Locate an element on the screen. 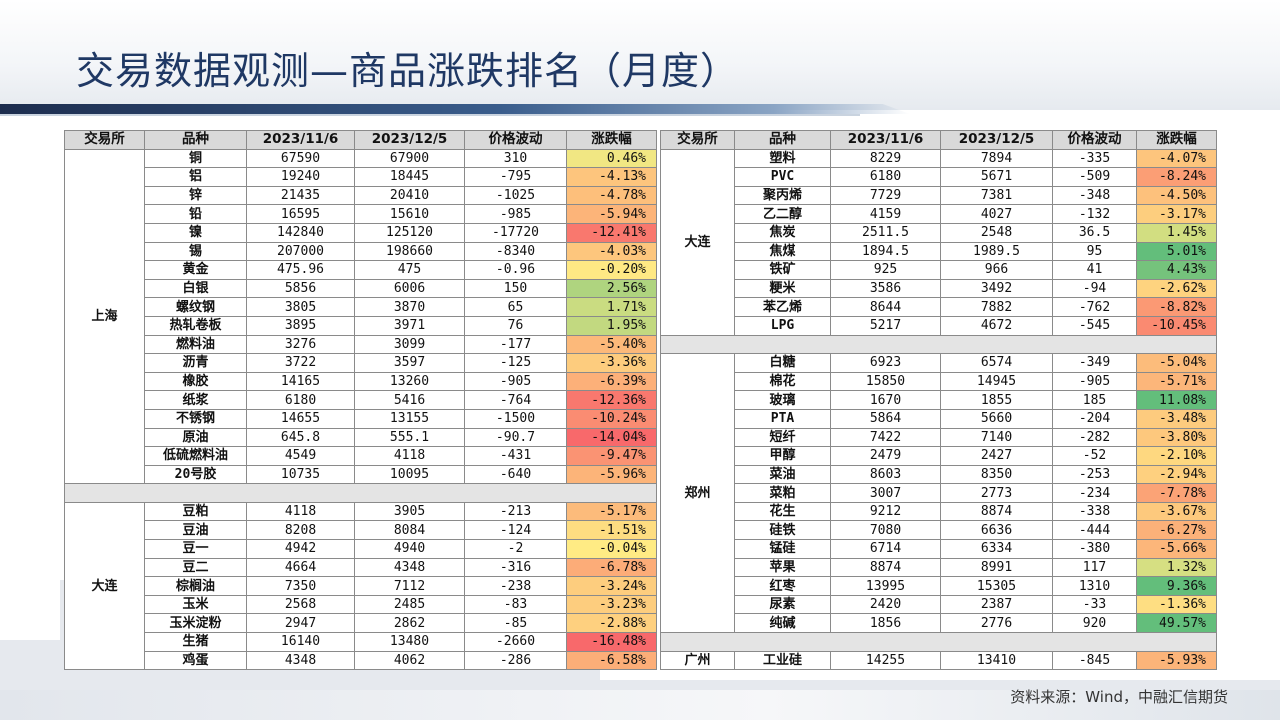  price-change-cell: -762 is located at coordinates (1094, 307).